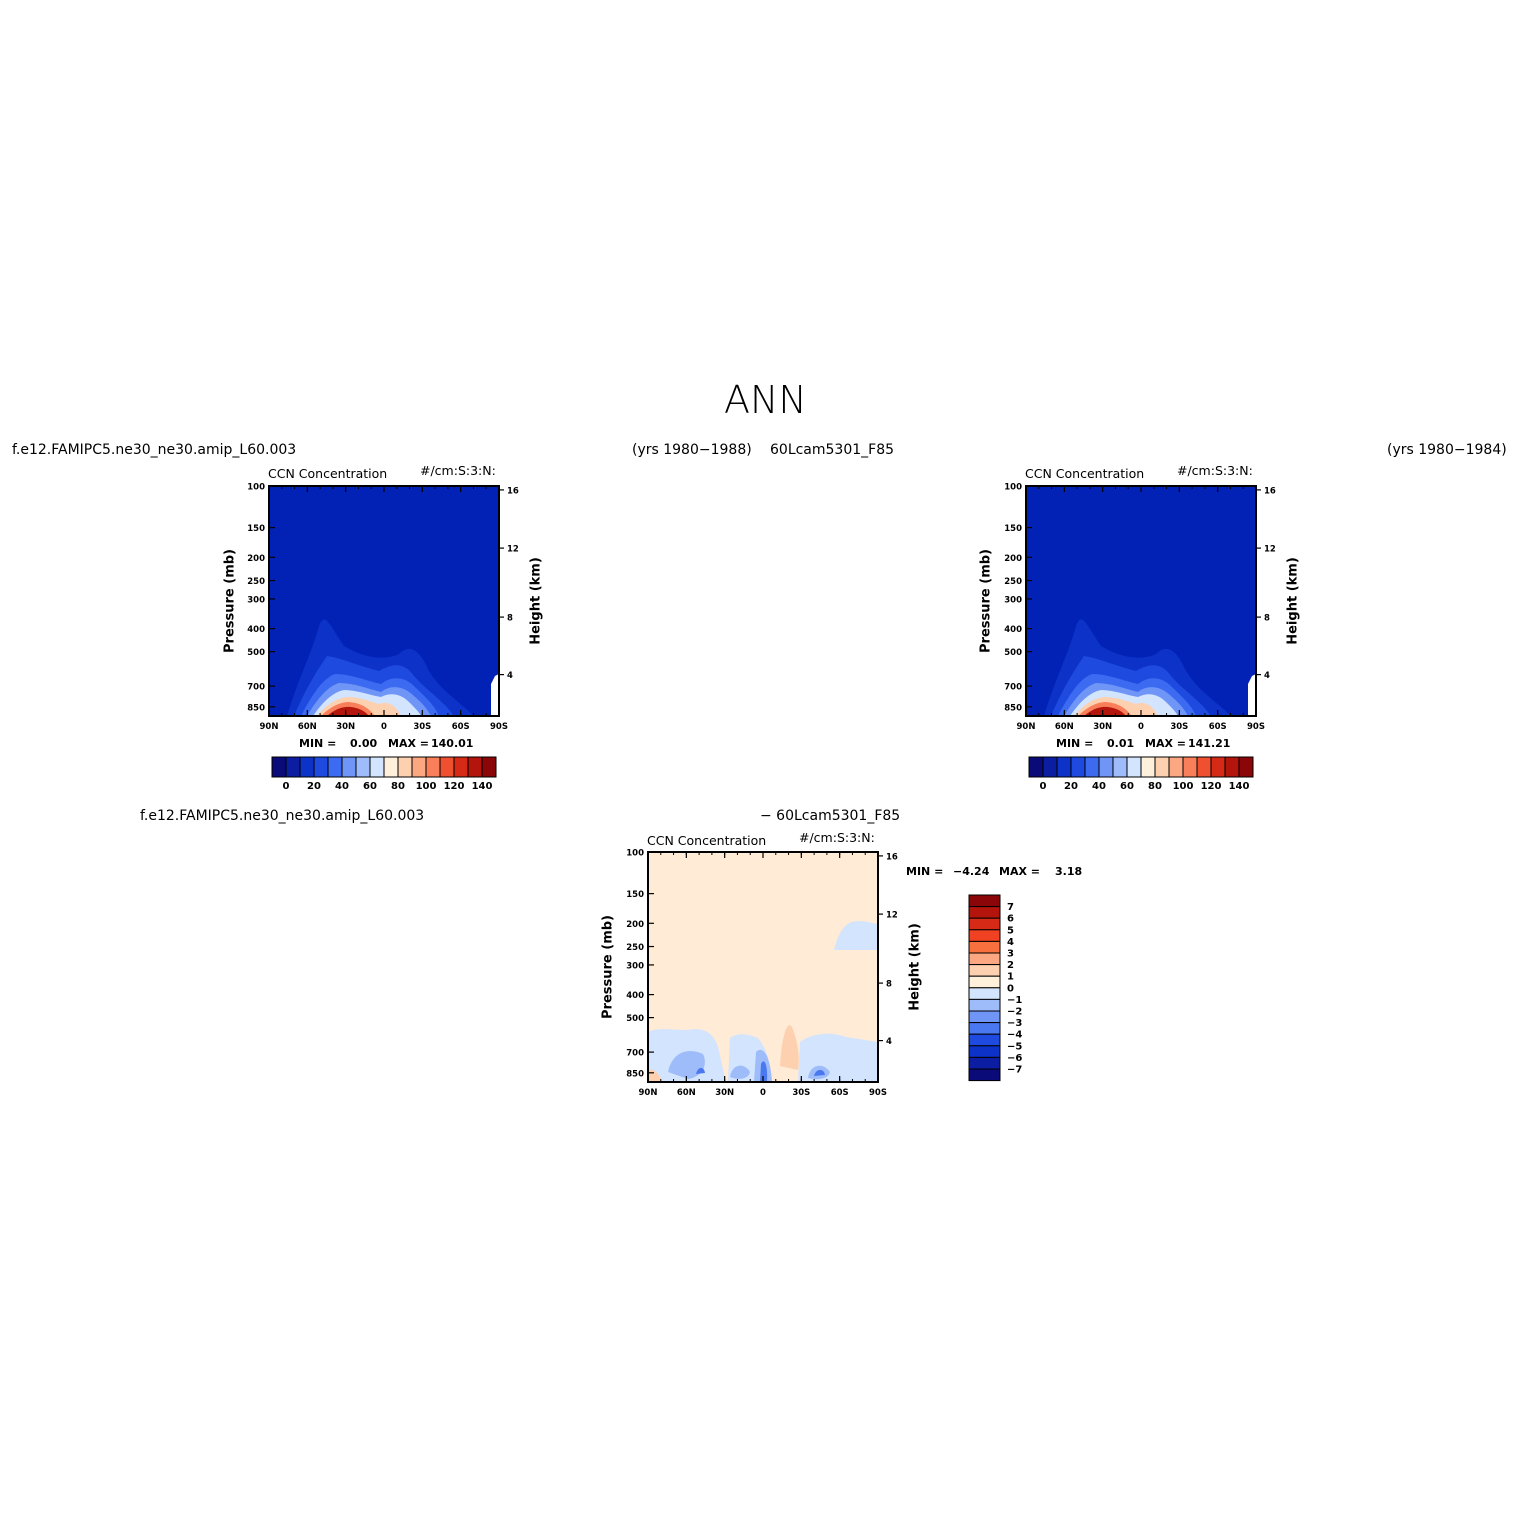 This screenshot has width=1525, height=1525. Describe the element at coordinates (1071, 786) in the screenshot. I see `colorbar-label: 20` at that location.